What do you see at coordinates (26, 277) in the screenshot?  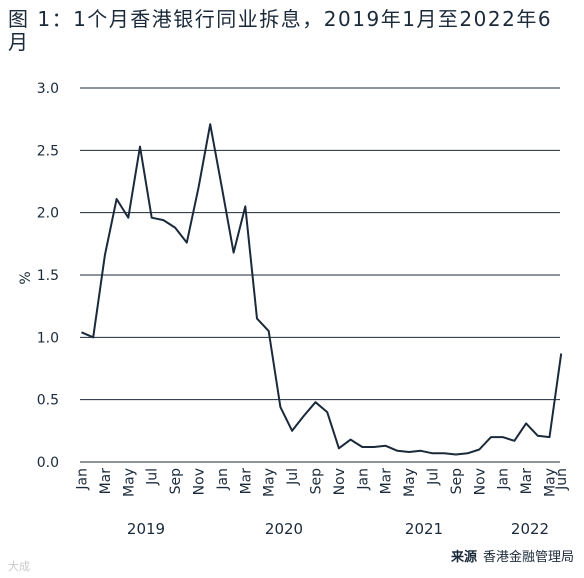 I see `y-axis-label: %` at bounding box center [26, 277].